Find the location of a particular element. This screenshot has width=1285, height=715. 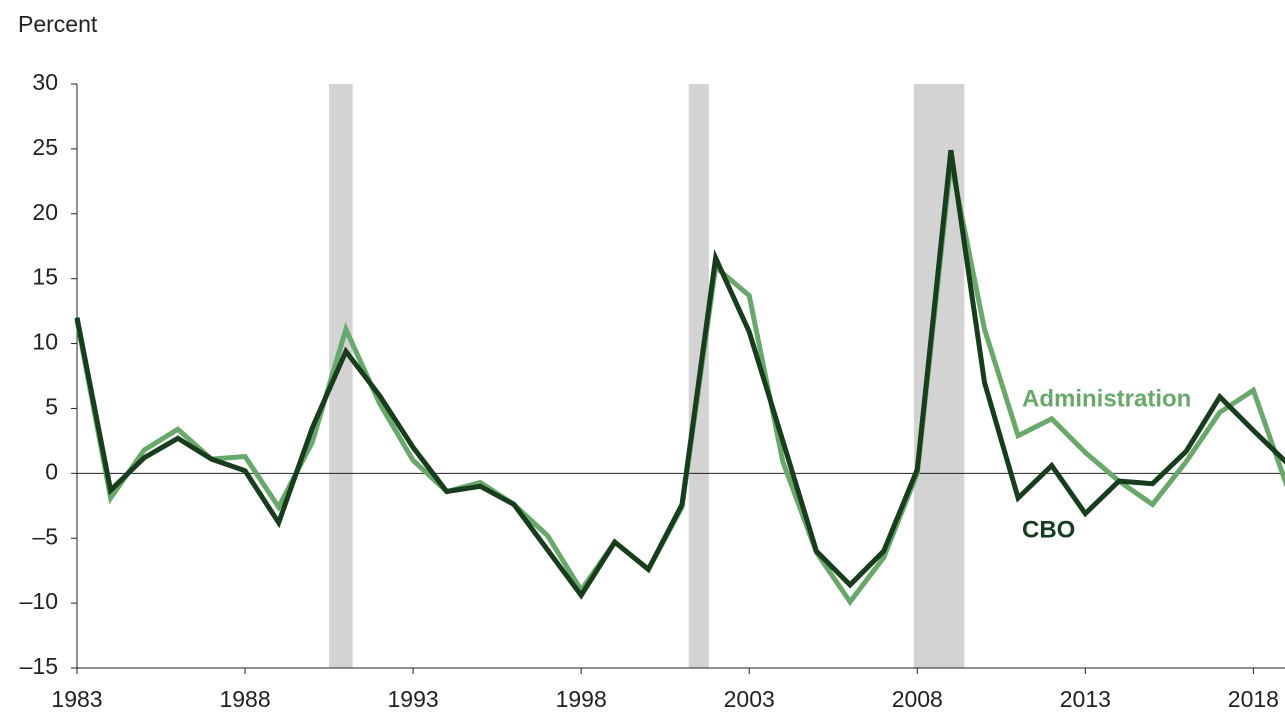

x-tick-label: 1988 is located at coordinates (244, 699).